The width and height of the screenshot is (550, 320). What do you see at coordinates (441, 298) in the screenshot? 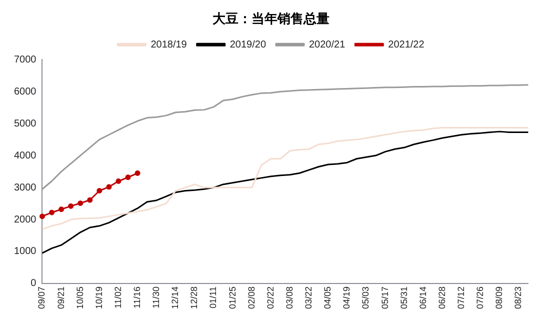
I see `x-tick-label: 06/28` at bounding box center [441, 298].